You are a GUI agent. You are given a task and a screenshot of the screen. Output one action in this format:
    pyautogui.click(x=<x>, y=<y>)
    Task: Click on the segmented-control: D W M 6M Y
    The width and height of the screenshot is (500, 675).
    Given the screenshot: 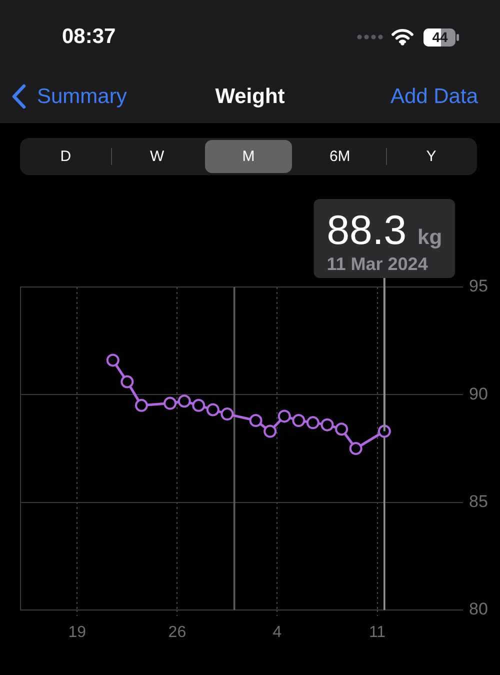 What is the action you would take?
    pyautogui.click(x=248, y=156)
    